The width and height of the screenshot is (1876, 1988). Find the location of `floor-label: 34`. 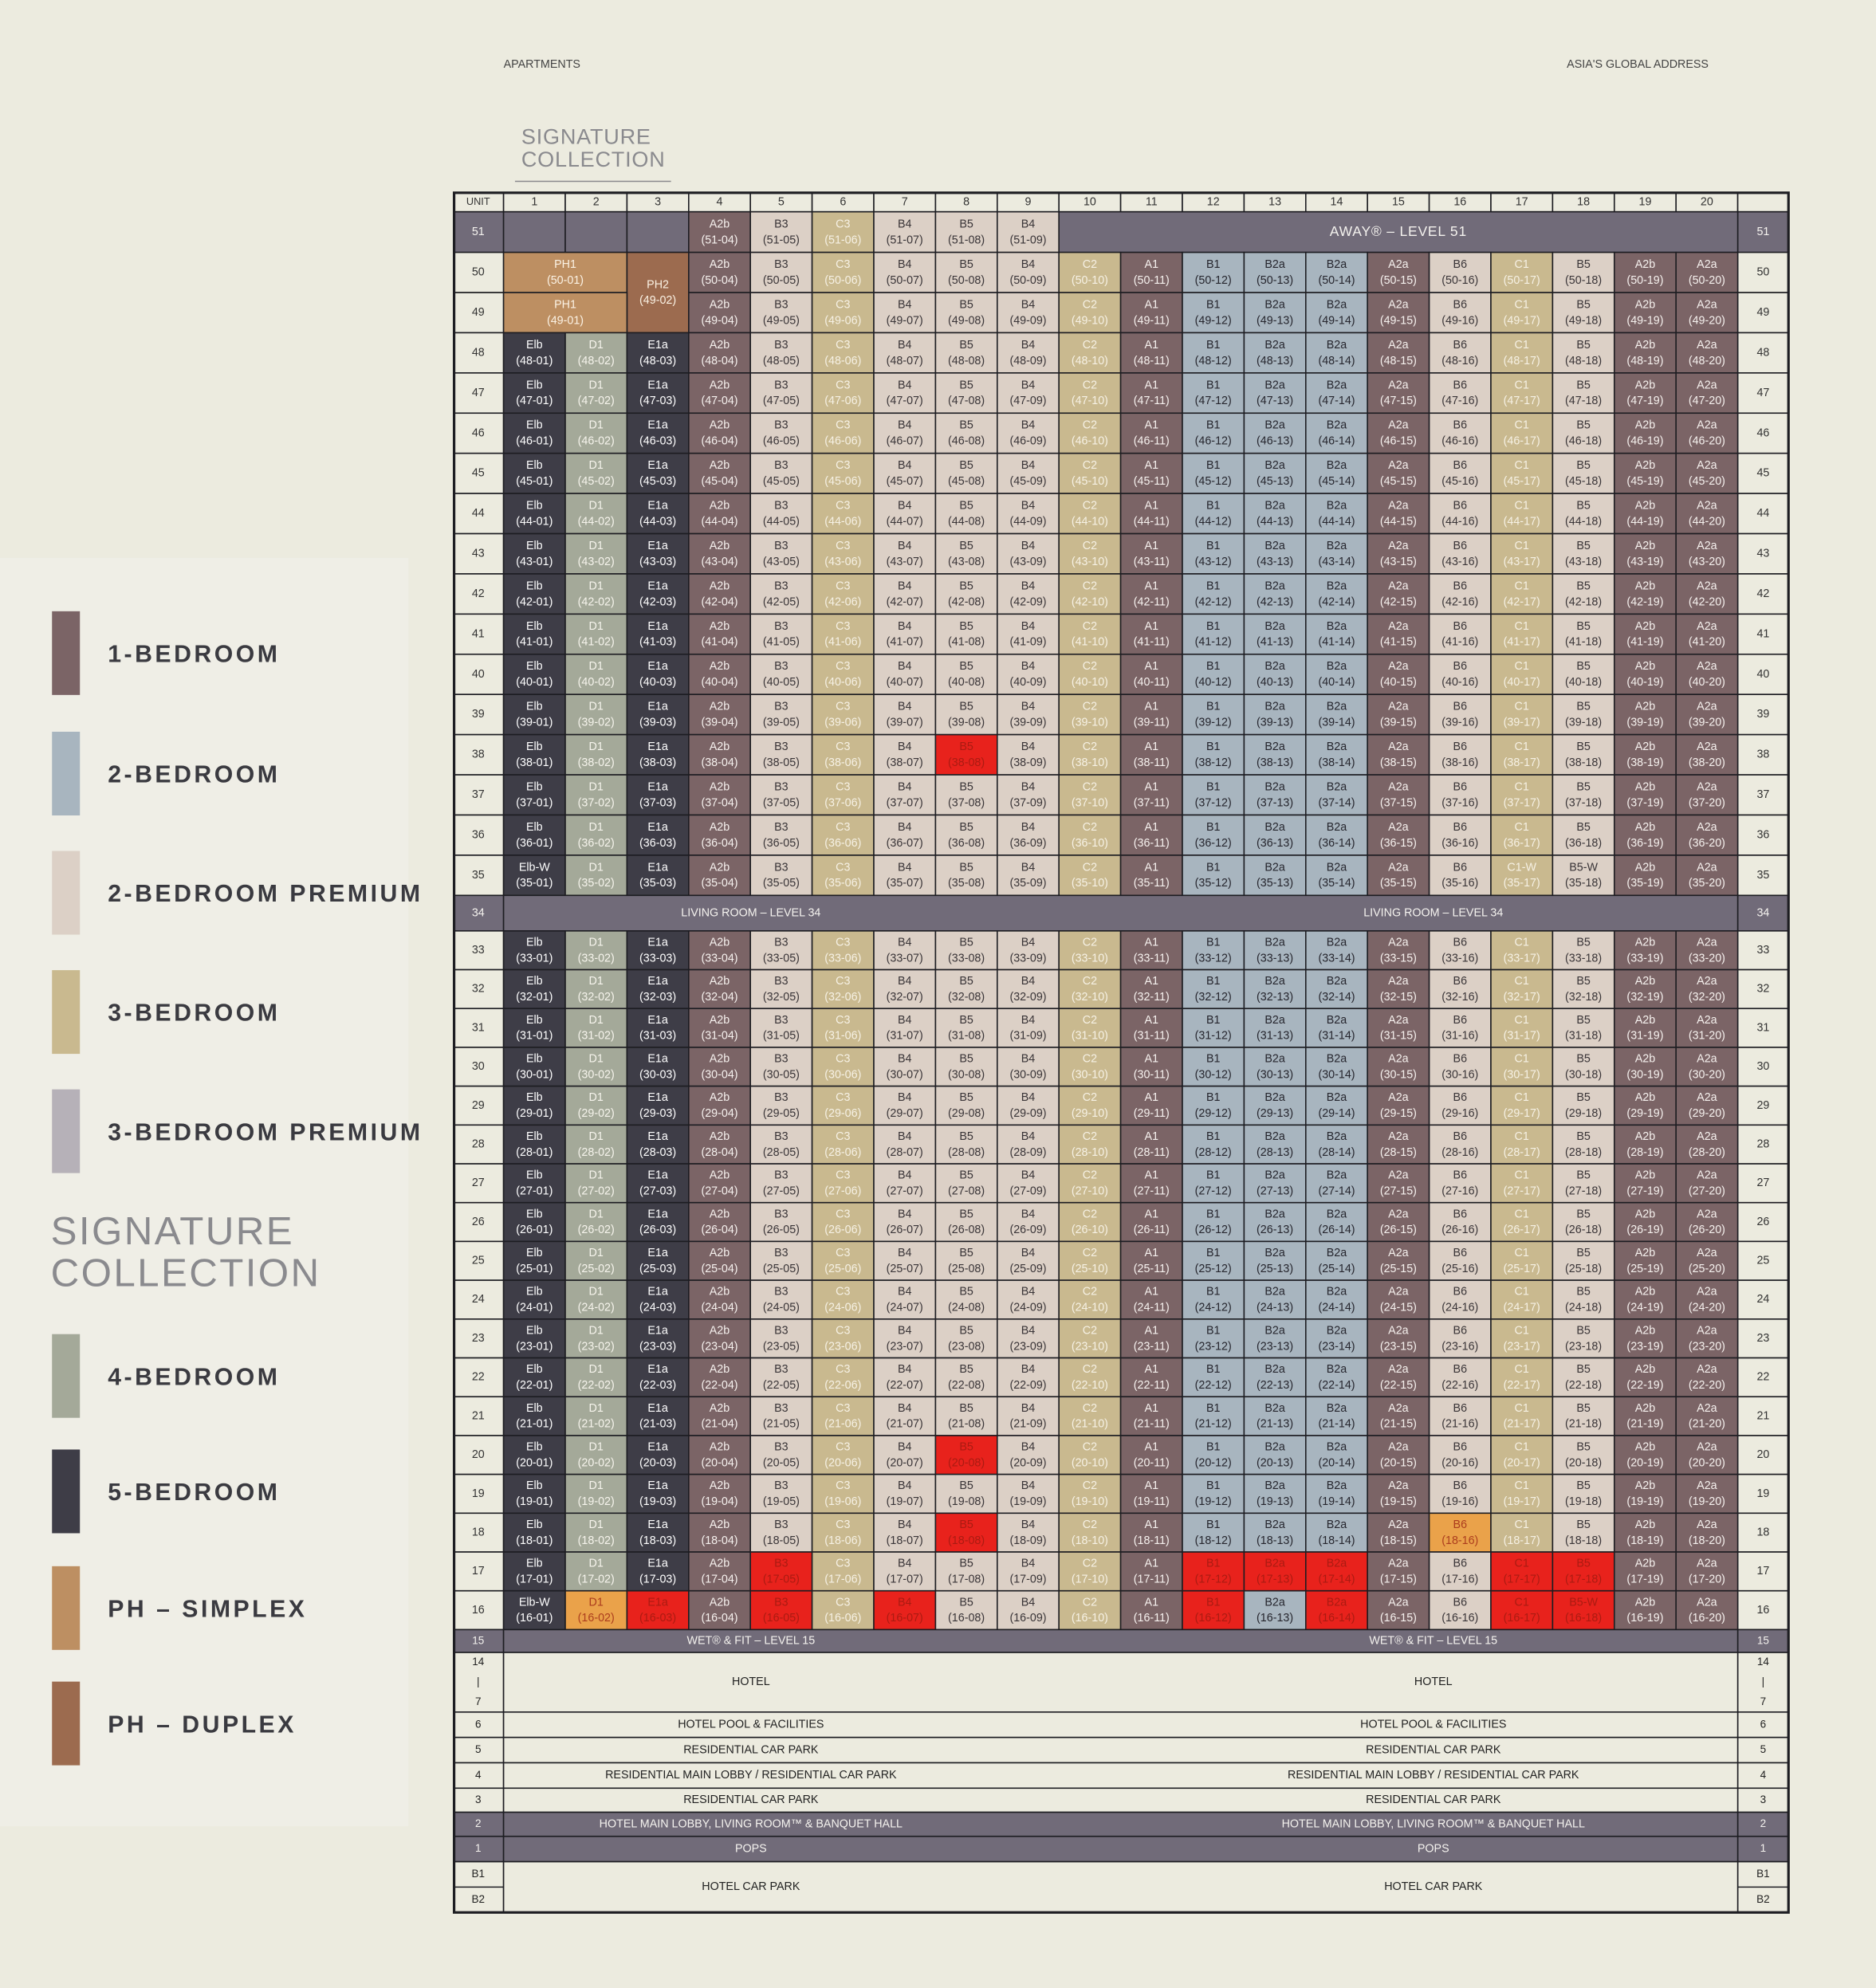

floor-label: 34 is located at coordinates (1762, 912).